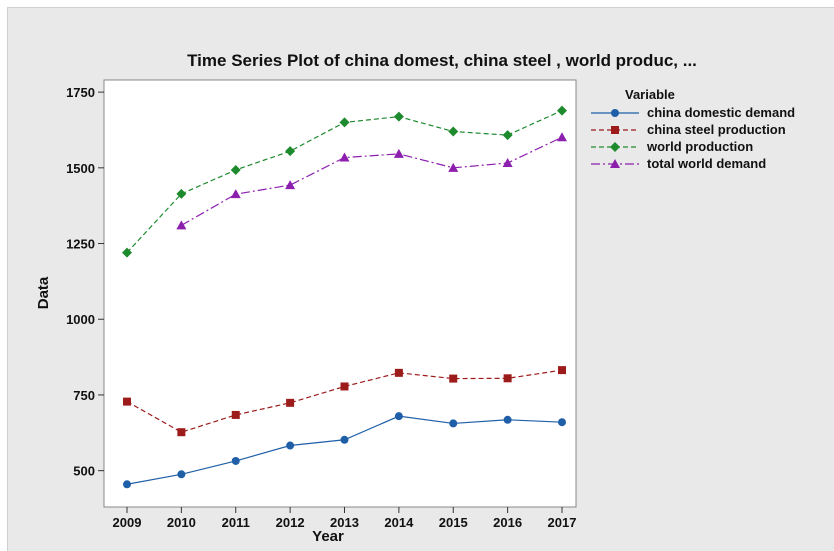 This screenshot has height=551, width=834. What do you see at coordinates (344, 522) in the screenshot?
I see `x-tick-label: 2013` at bounding box center [344, 522].